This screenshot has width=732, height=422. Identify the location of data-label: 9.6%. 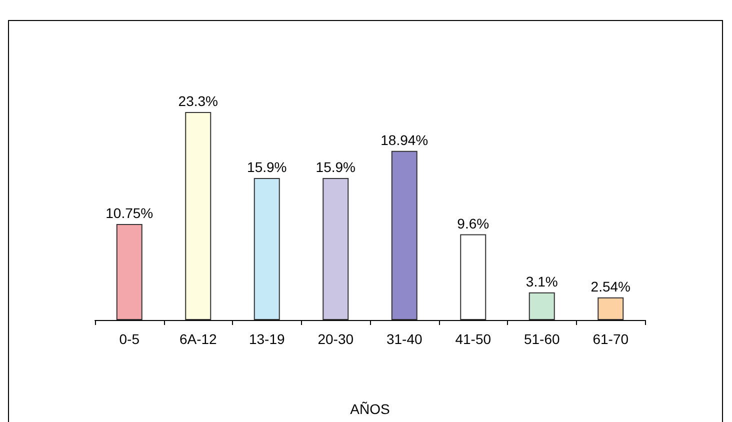
(473, 223).